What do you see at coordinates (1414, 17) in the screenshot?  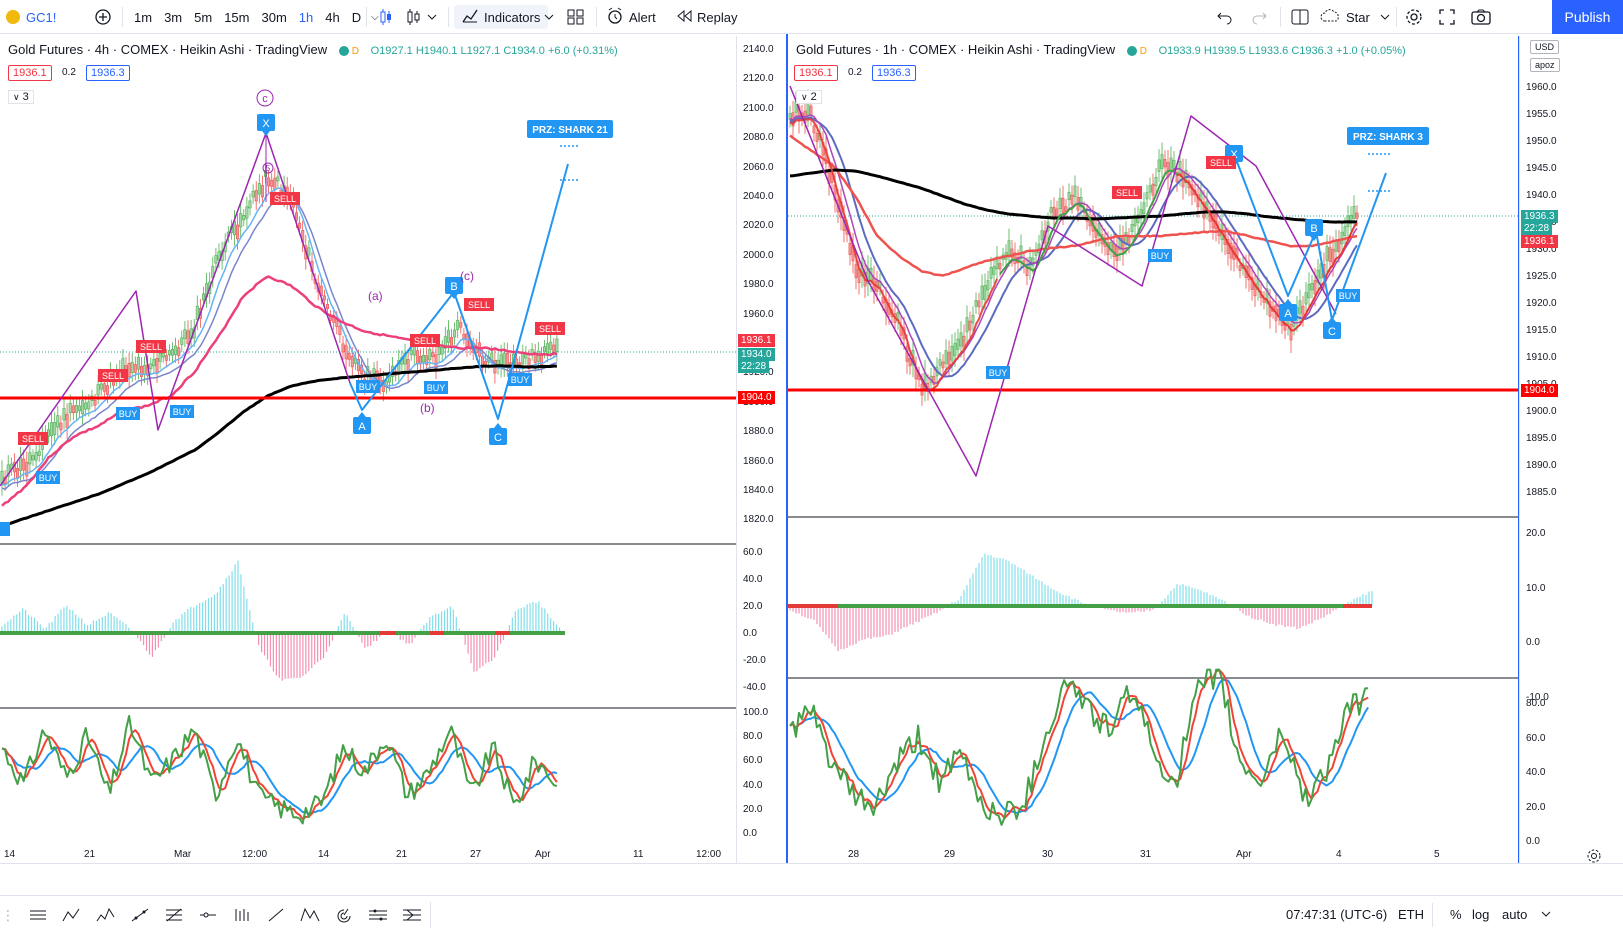 I see `settings-icon` at bounding box center [1414, 17].